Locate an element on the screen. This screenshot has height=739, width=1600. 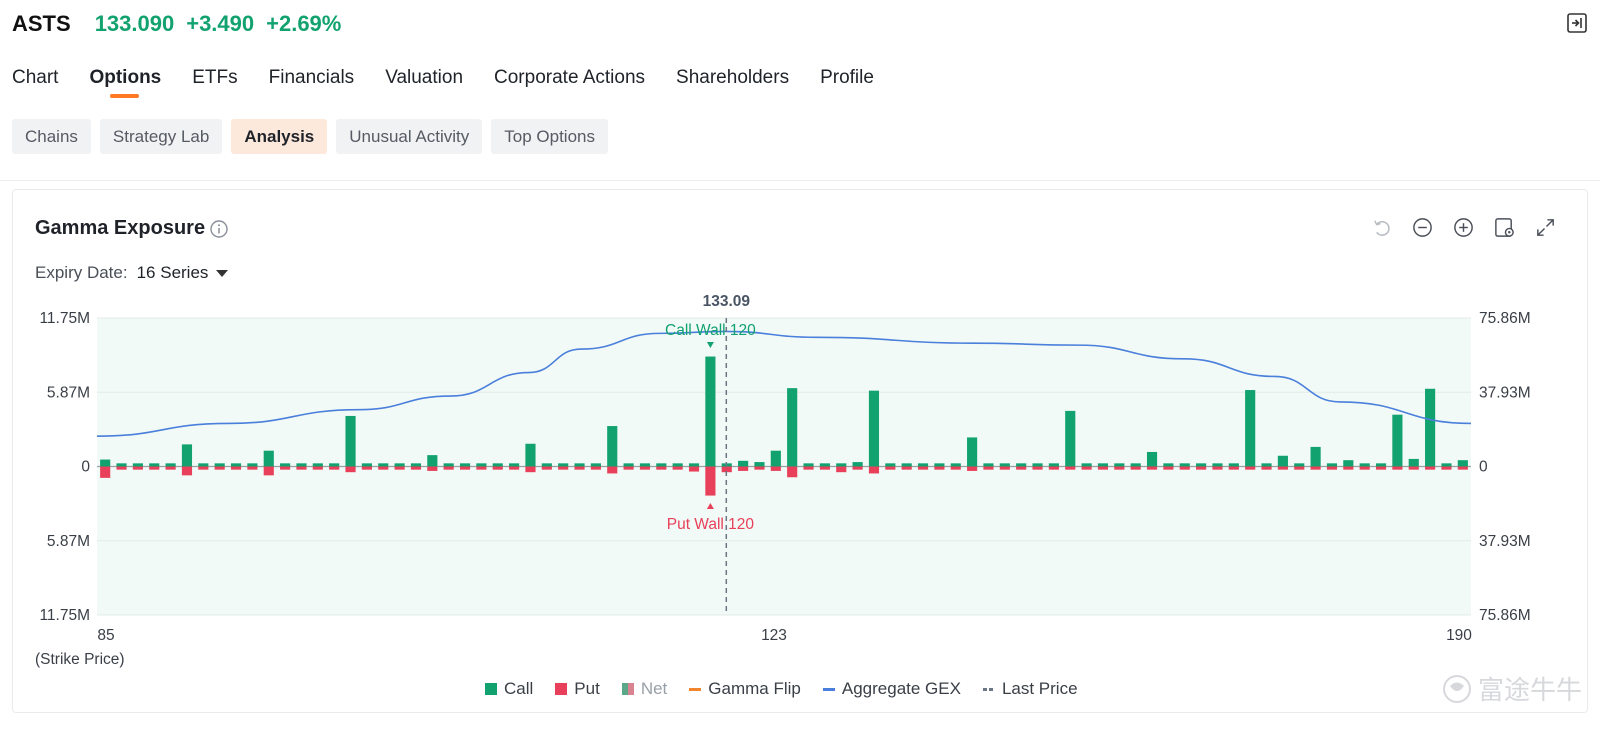
legend-call: Call is located at coordinates (509, 689).